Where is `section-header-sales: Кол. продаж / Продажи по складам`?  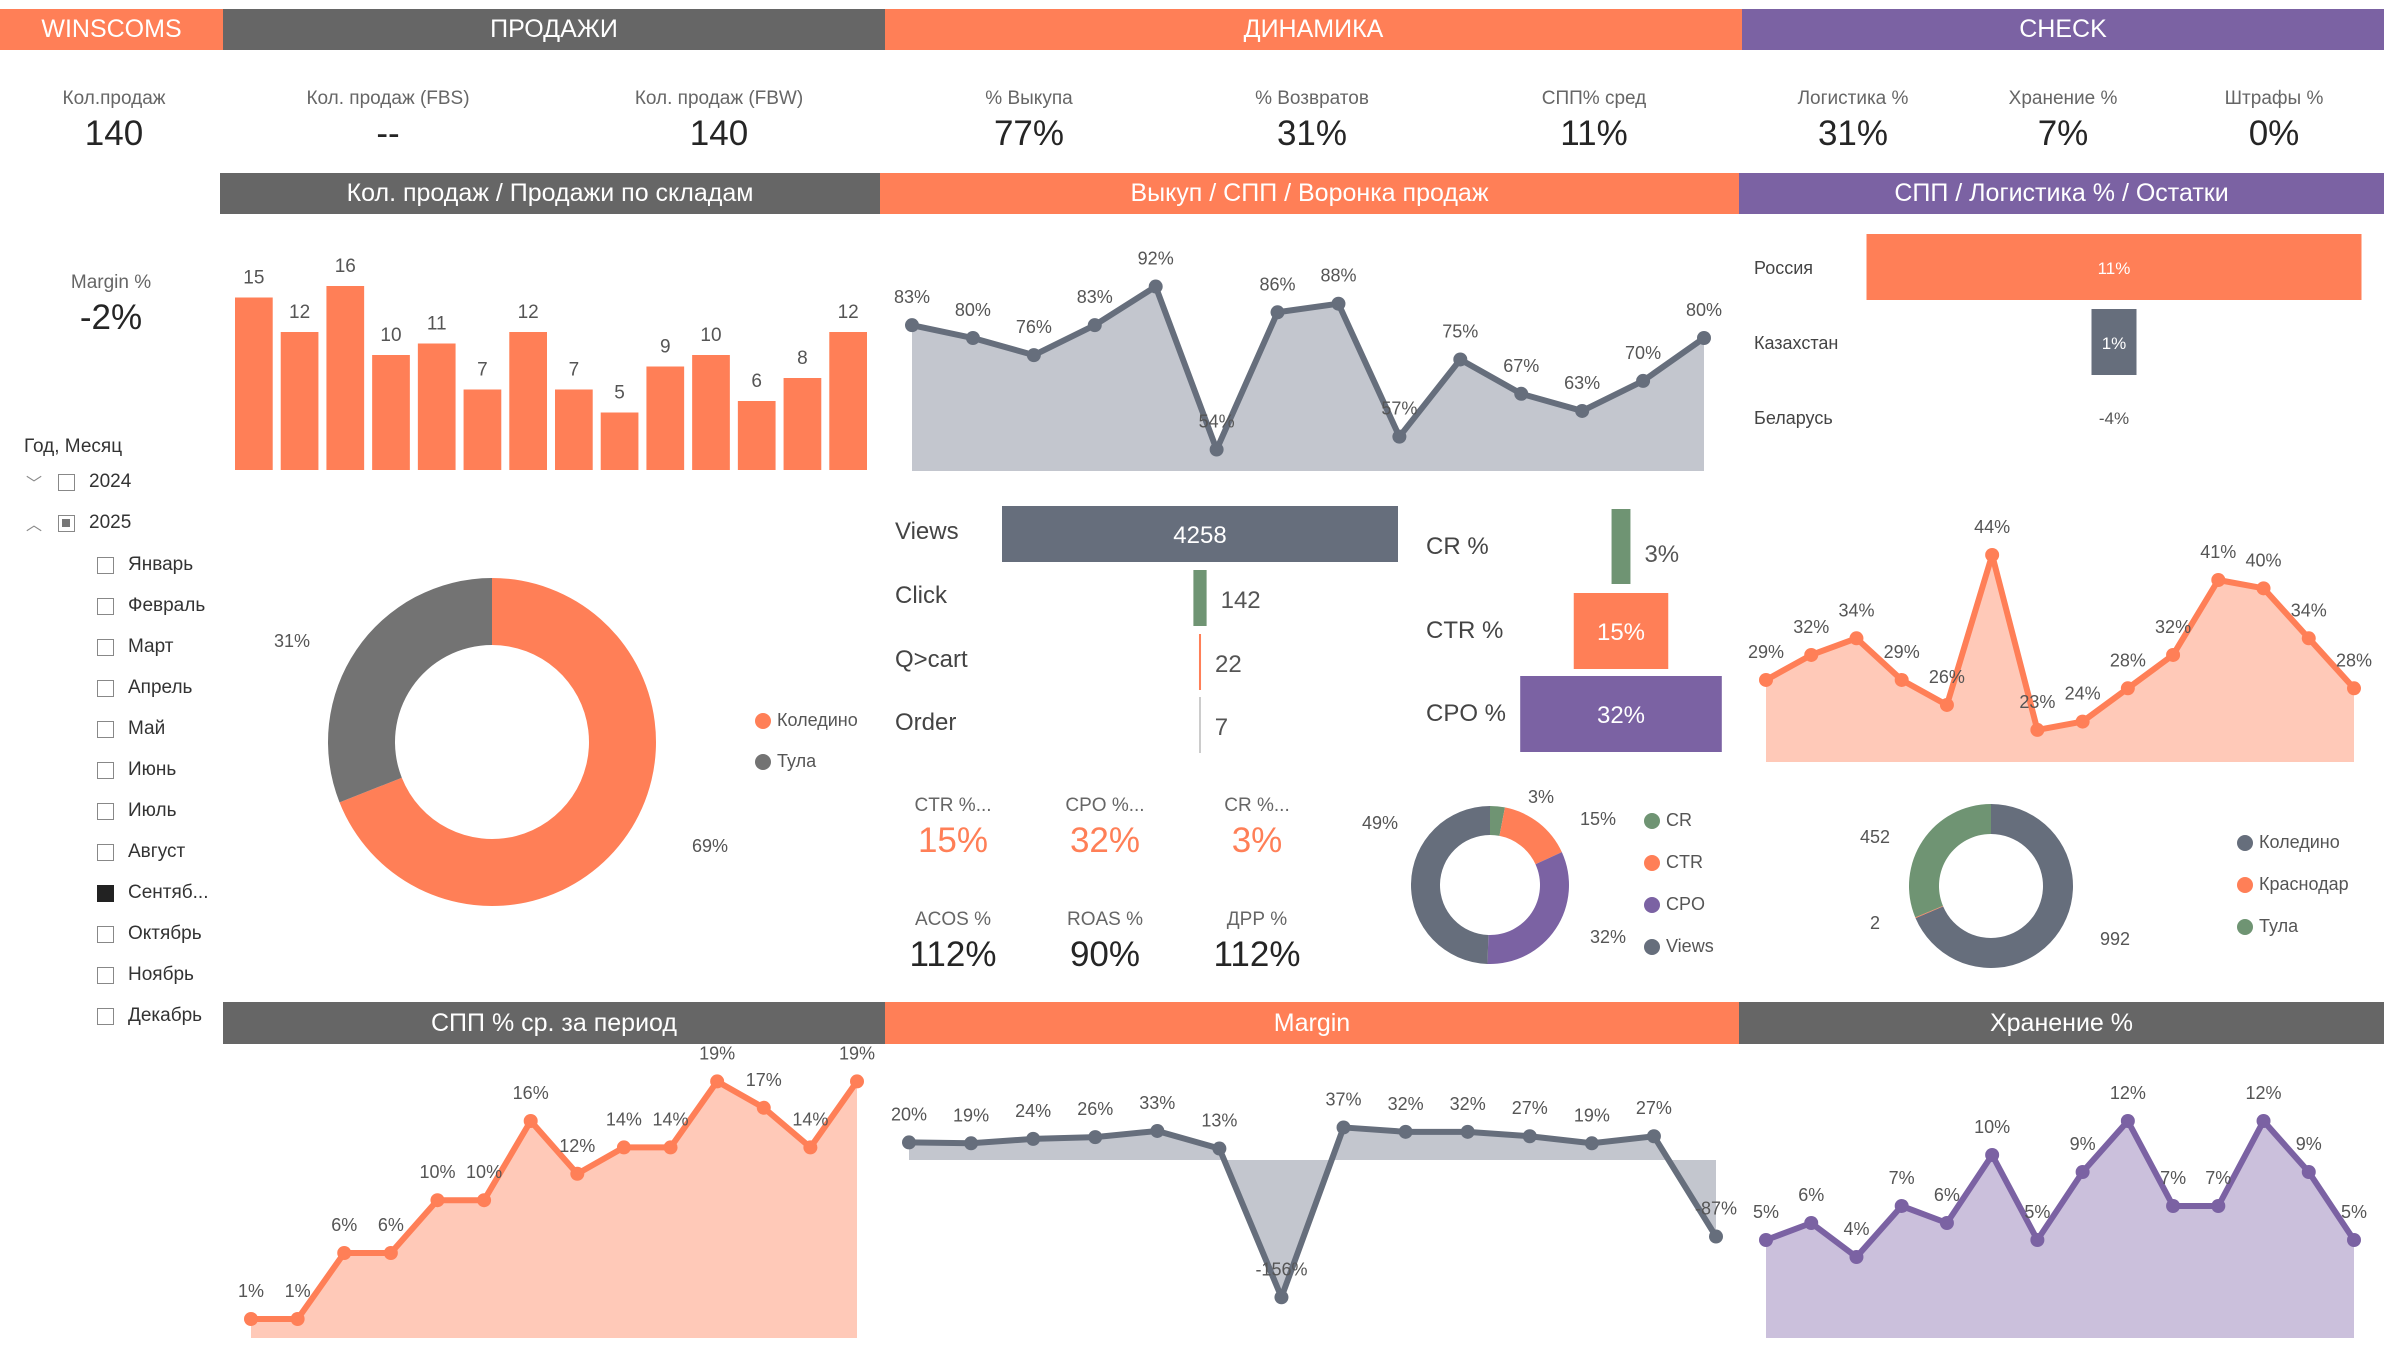 section-header-sales: Кол. продаж / Продажи по складам is located at coordinates (550, 193).